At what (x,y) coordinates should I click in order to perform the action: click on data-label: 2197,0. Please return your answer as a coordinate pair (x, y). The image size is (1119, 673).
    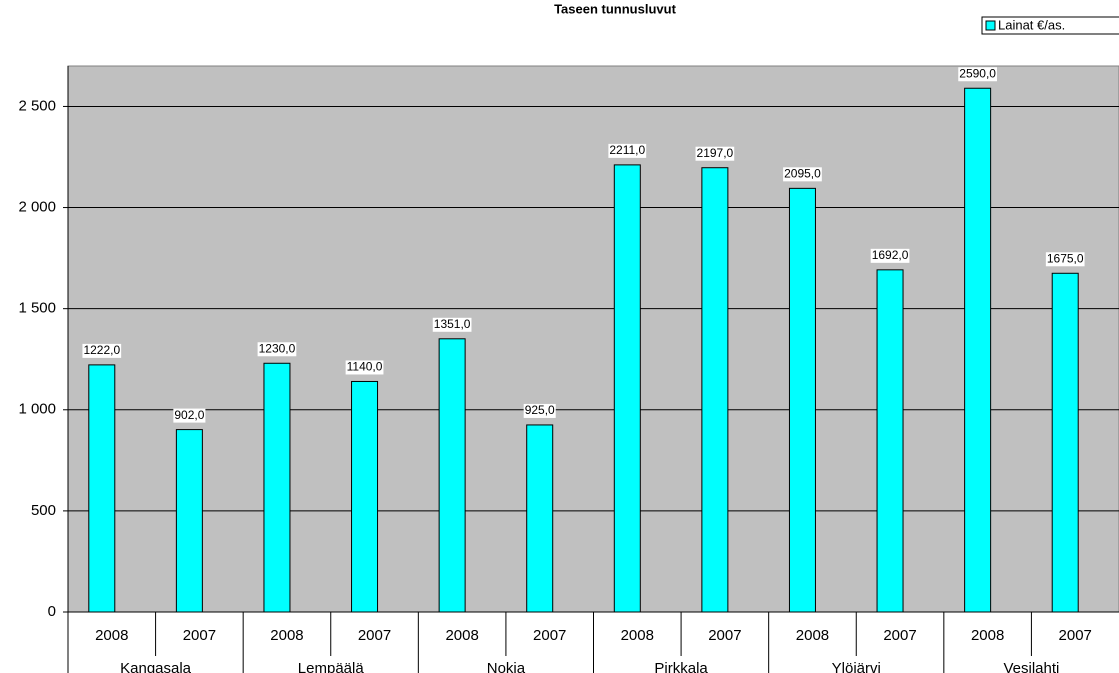
    Looking at the image, I should click on (715, 153).